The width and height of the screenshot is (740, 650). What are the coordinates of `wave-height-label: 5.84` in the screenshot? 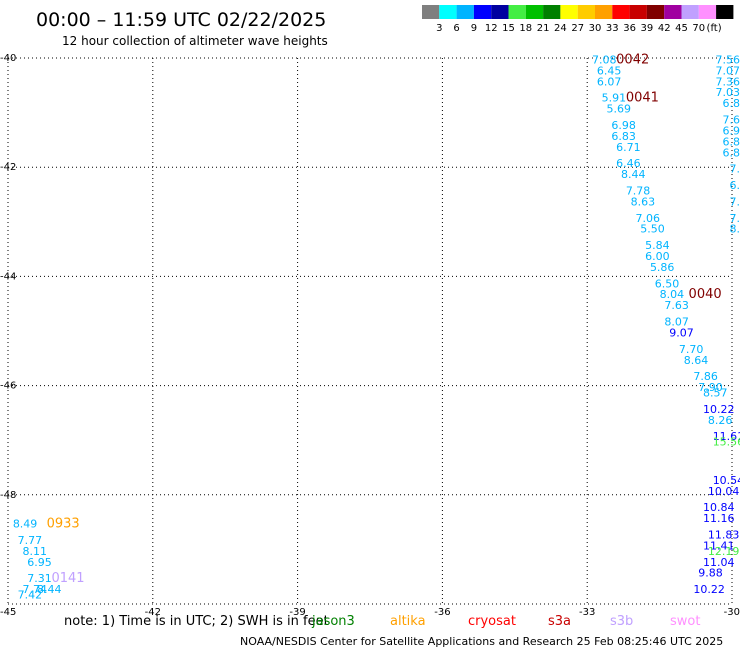 It's located at (657, 245).